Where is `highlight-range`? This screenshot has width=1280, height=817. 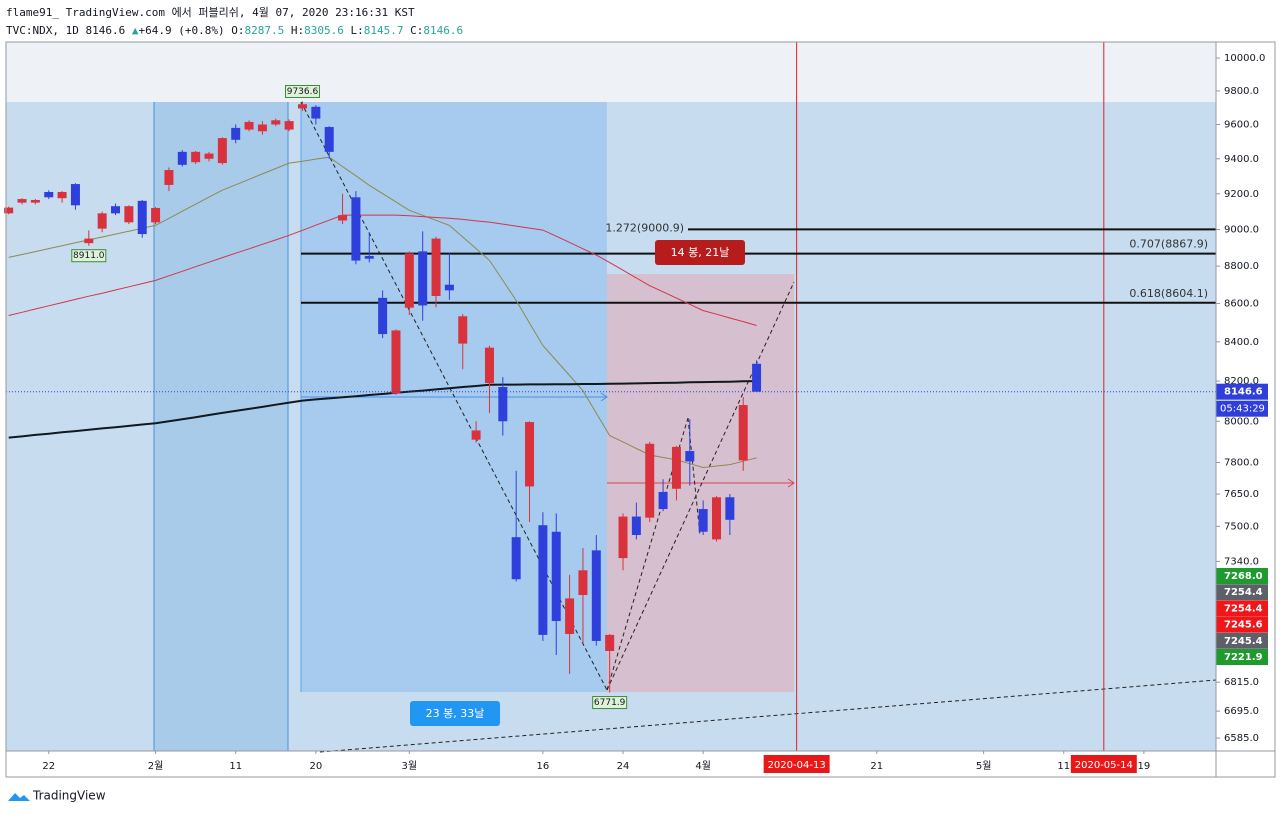 highlight-range is located at coordinates (221, 426).